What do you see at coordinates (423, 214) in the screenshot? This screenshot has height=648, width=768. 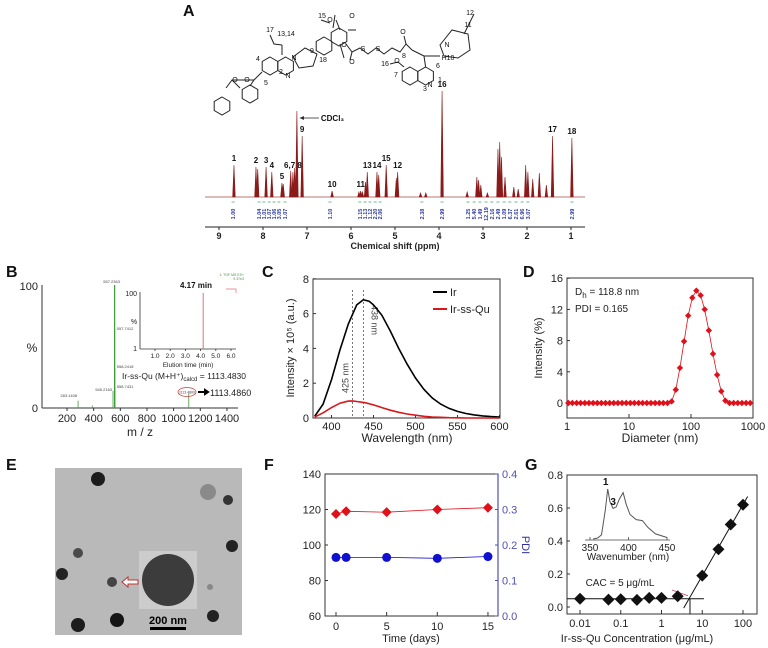 I see `integral-value: 2.38` at bounding box center [423, 214].